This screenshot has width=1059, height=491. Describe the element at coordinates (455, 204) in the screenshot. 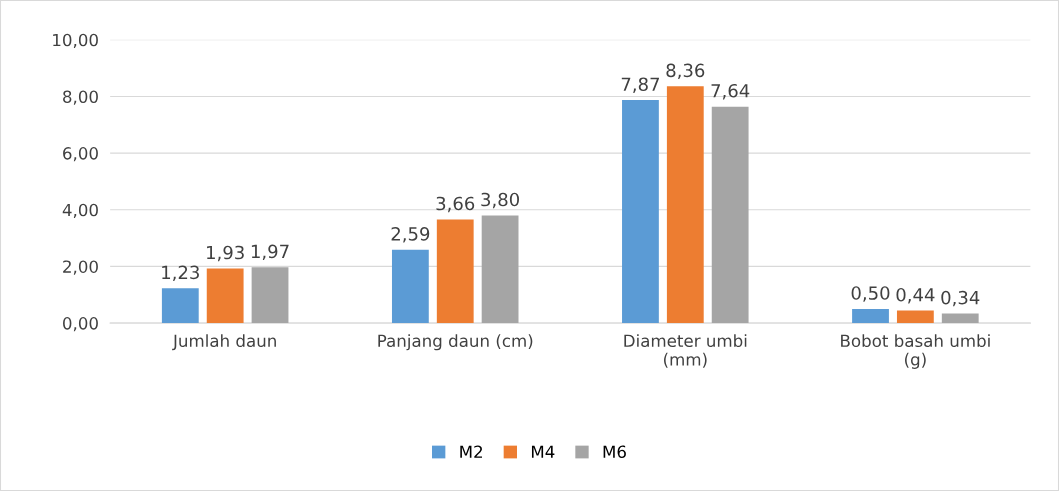

I see `data-label: 3,66` at that location.